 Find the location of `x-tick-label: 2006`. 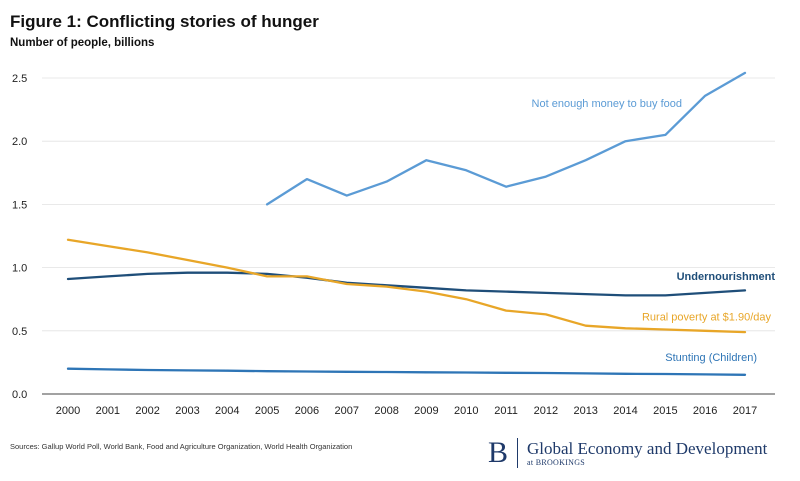

x-tick-label: 2006 is located at coordinates (307, 411).